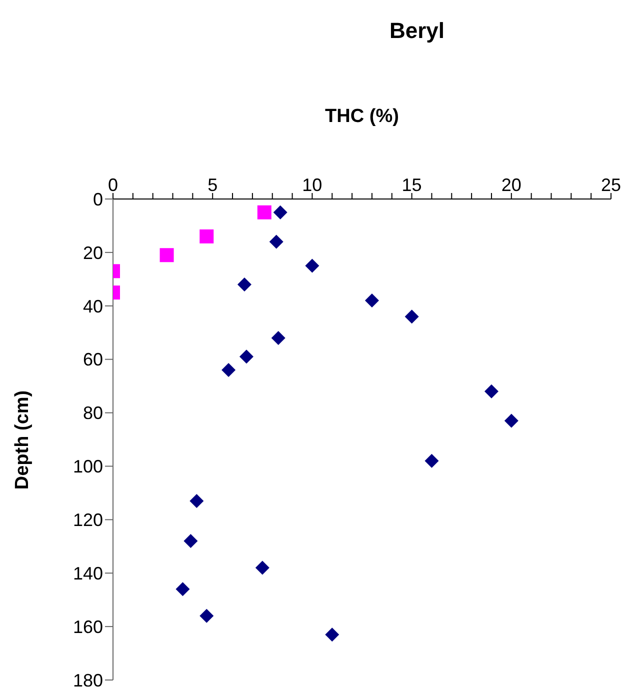 The height and width of the screenshot is (688, 628). I want to click on x-axis-title: THC (%), so click(362, 116).